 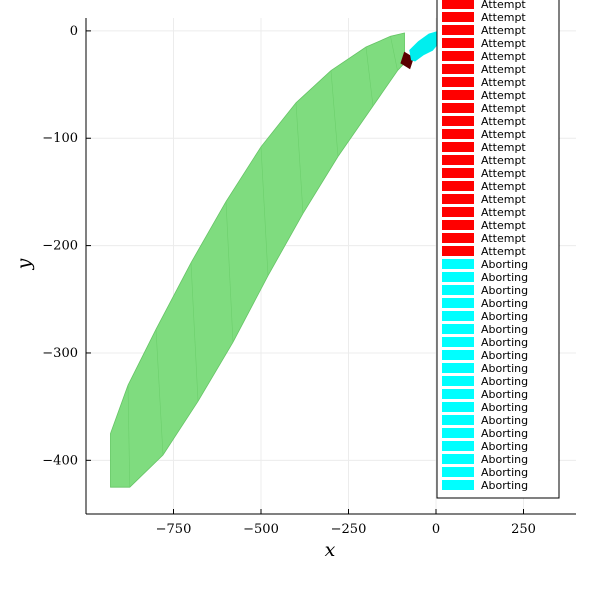 What do you see at coordinates (330, 550) in the screenshot?
I see `x-axis-label: x` at bounding box center [330, 550].